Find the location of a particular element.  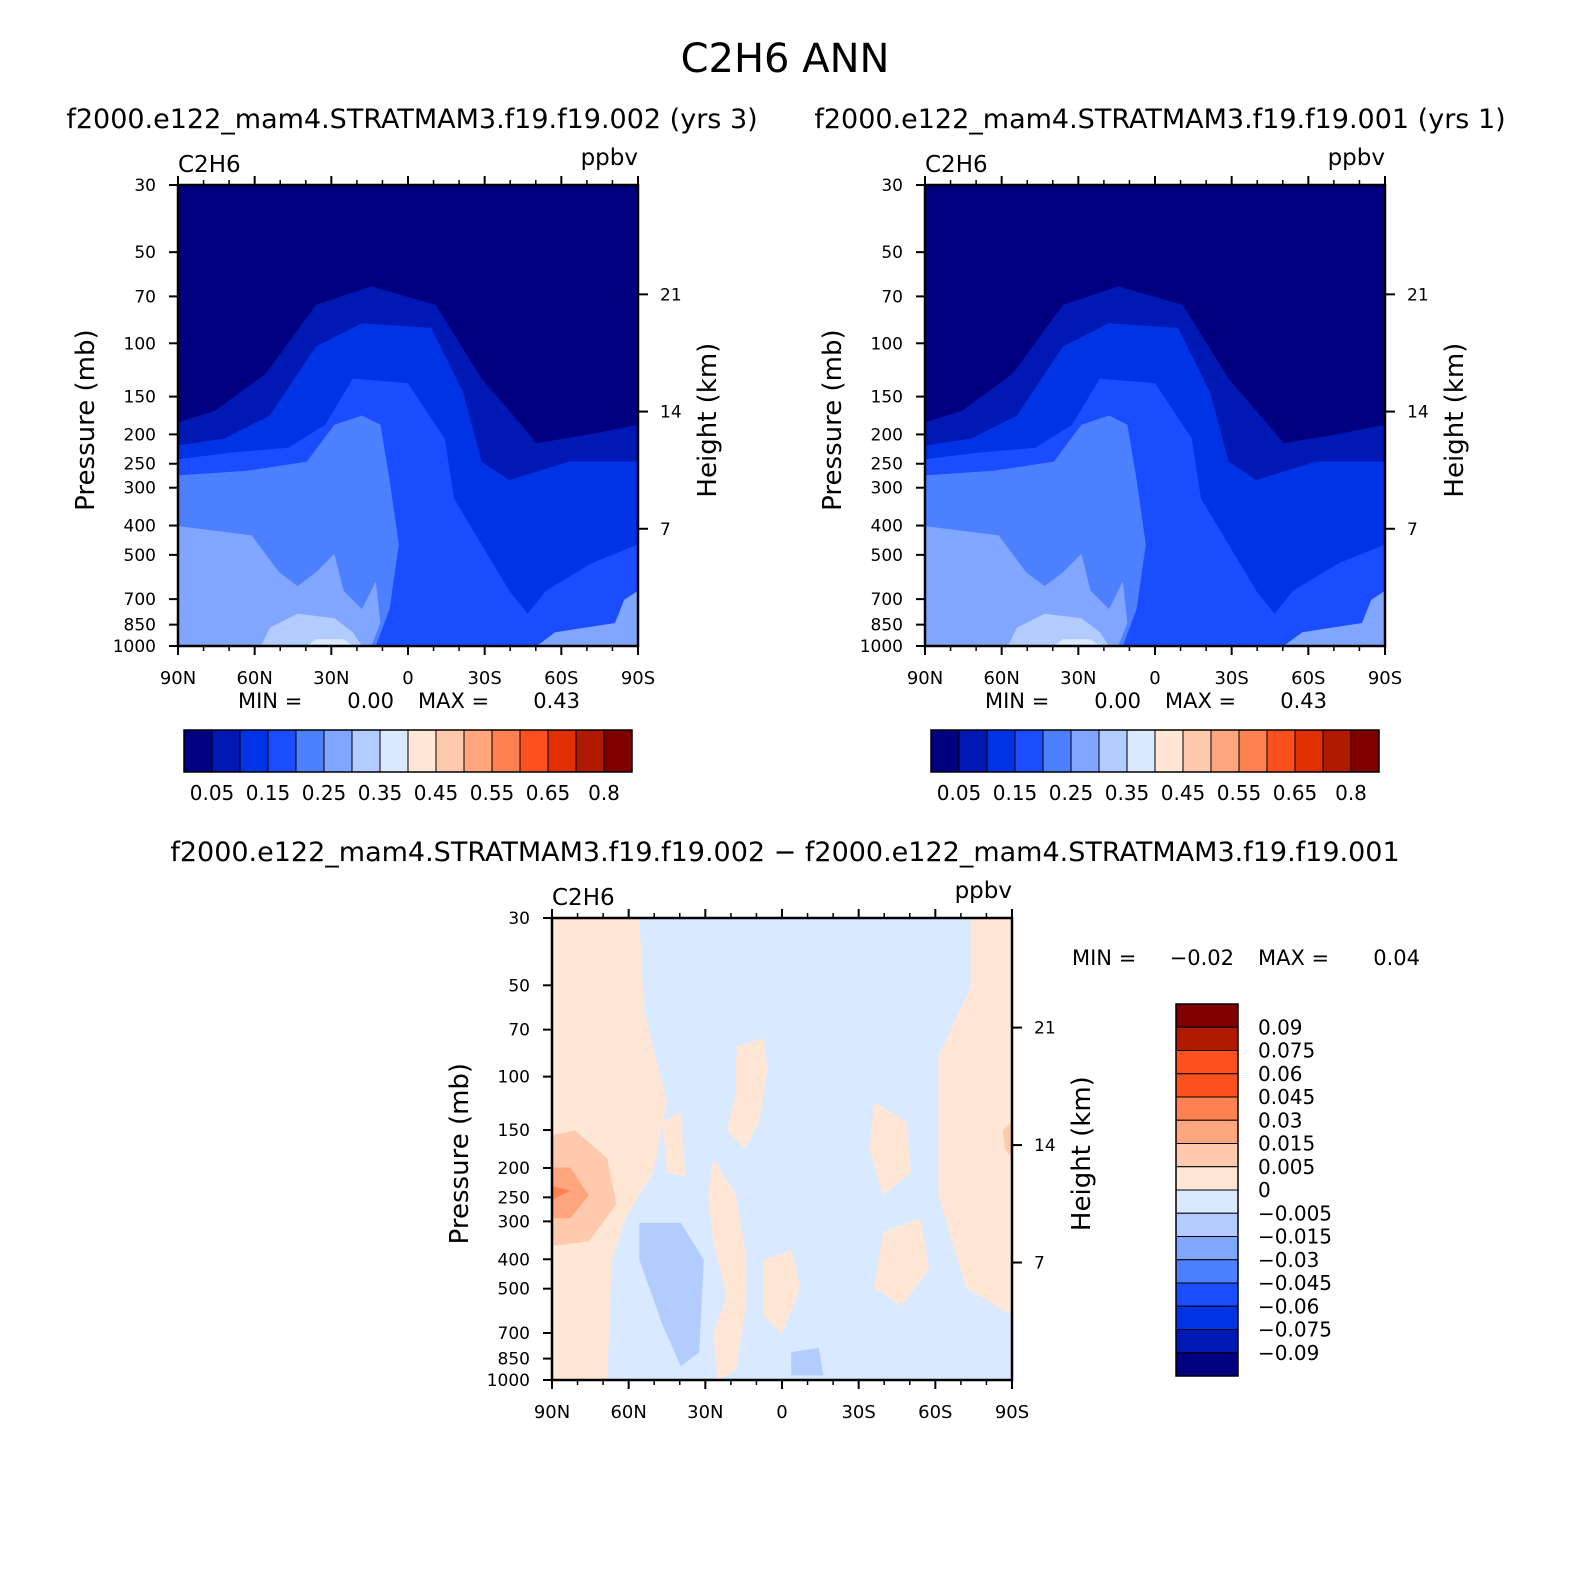

colorbar-label: −0.015 is located at coordinates (1295, 1237).